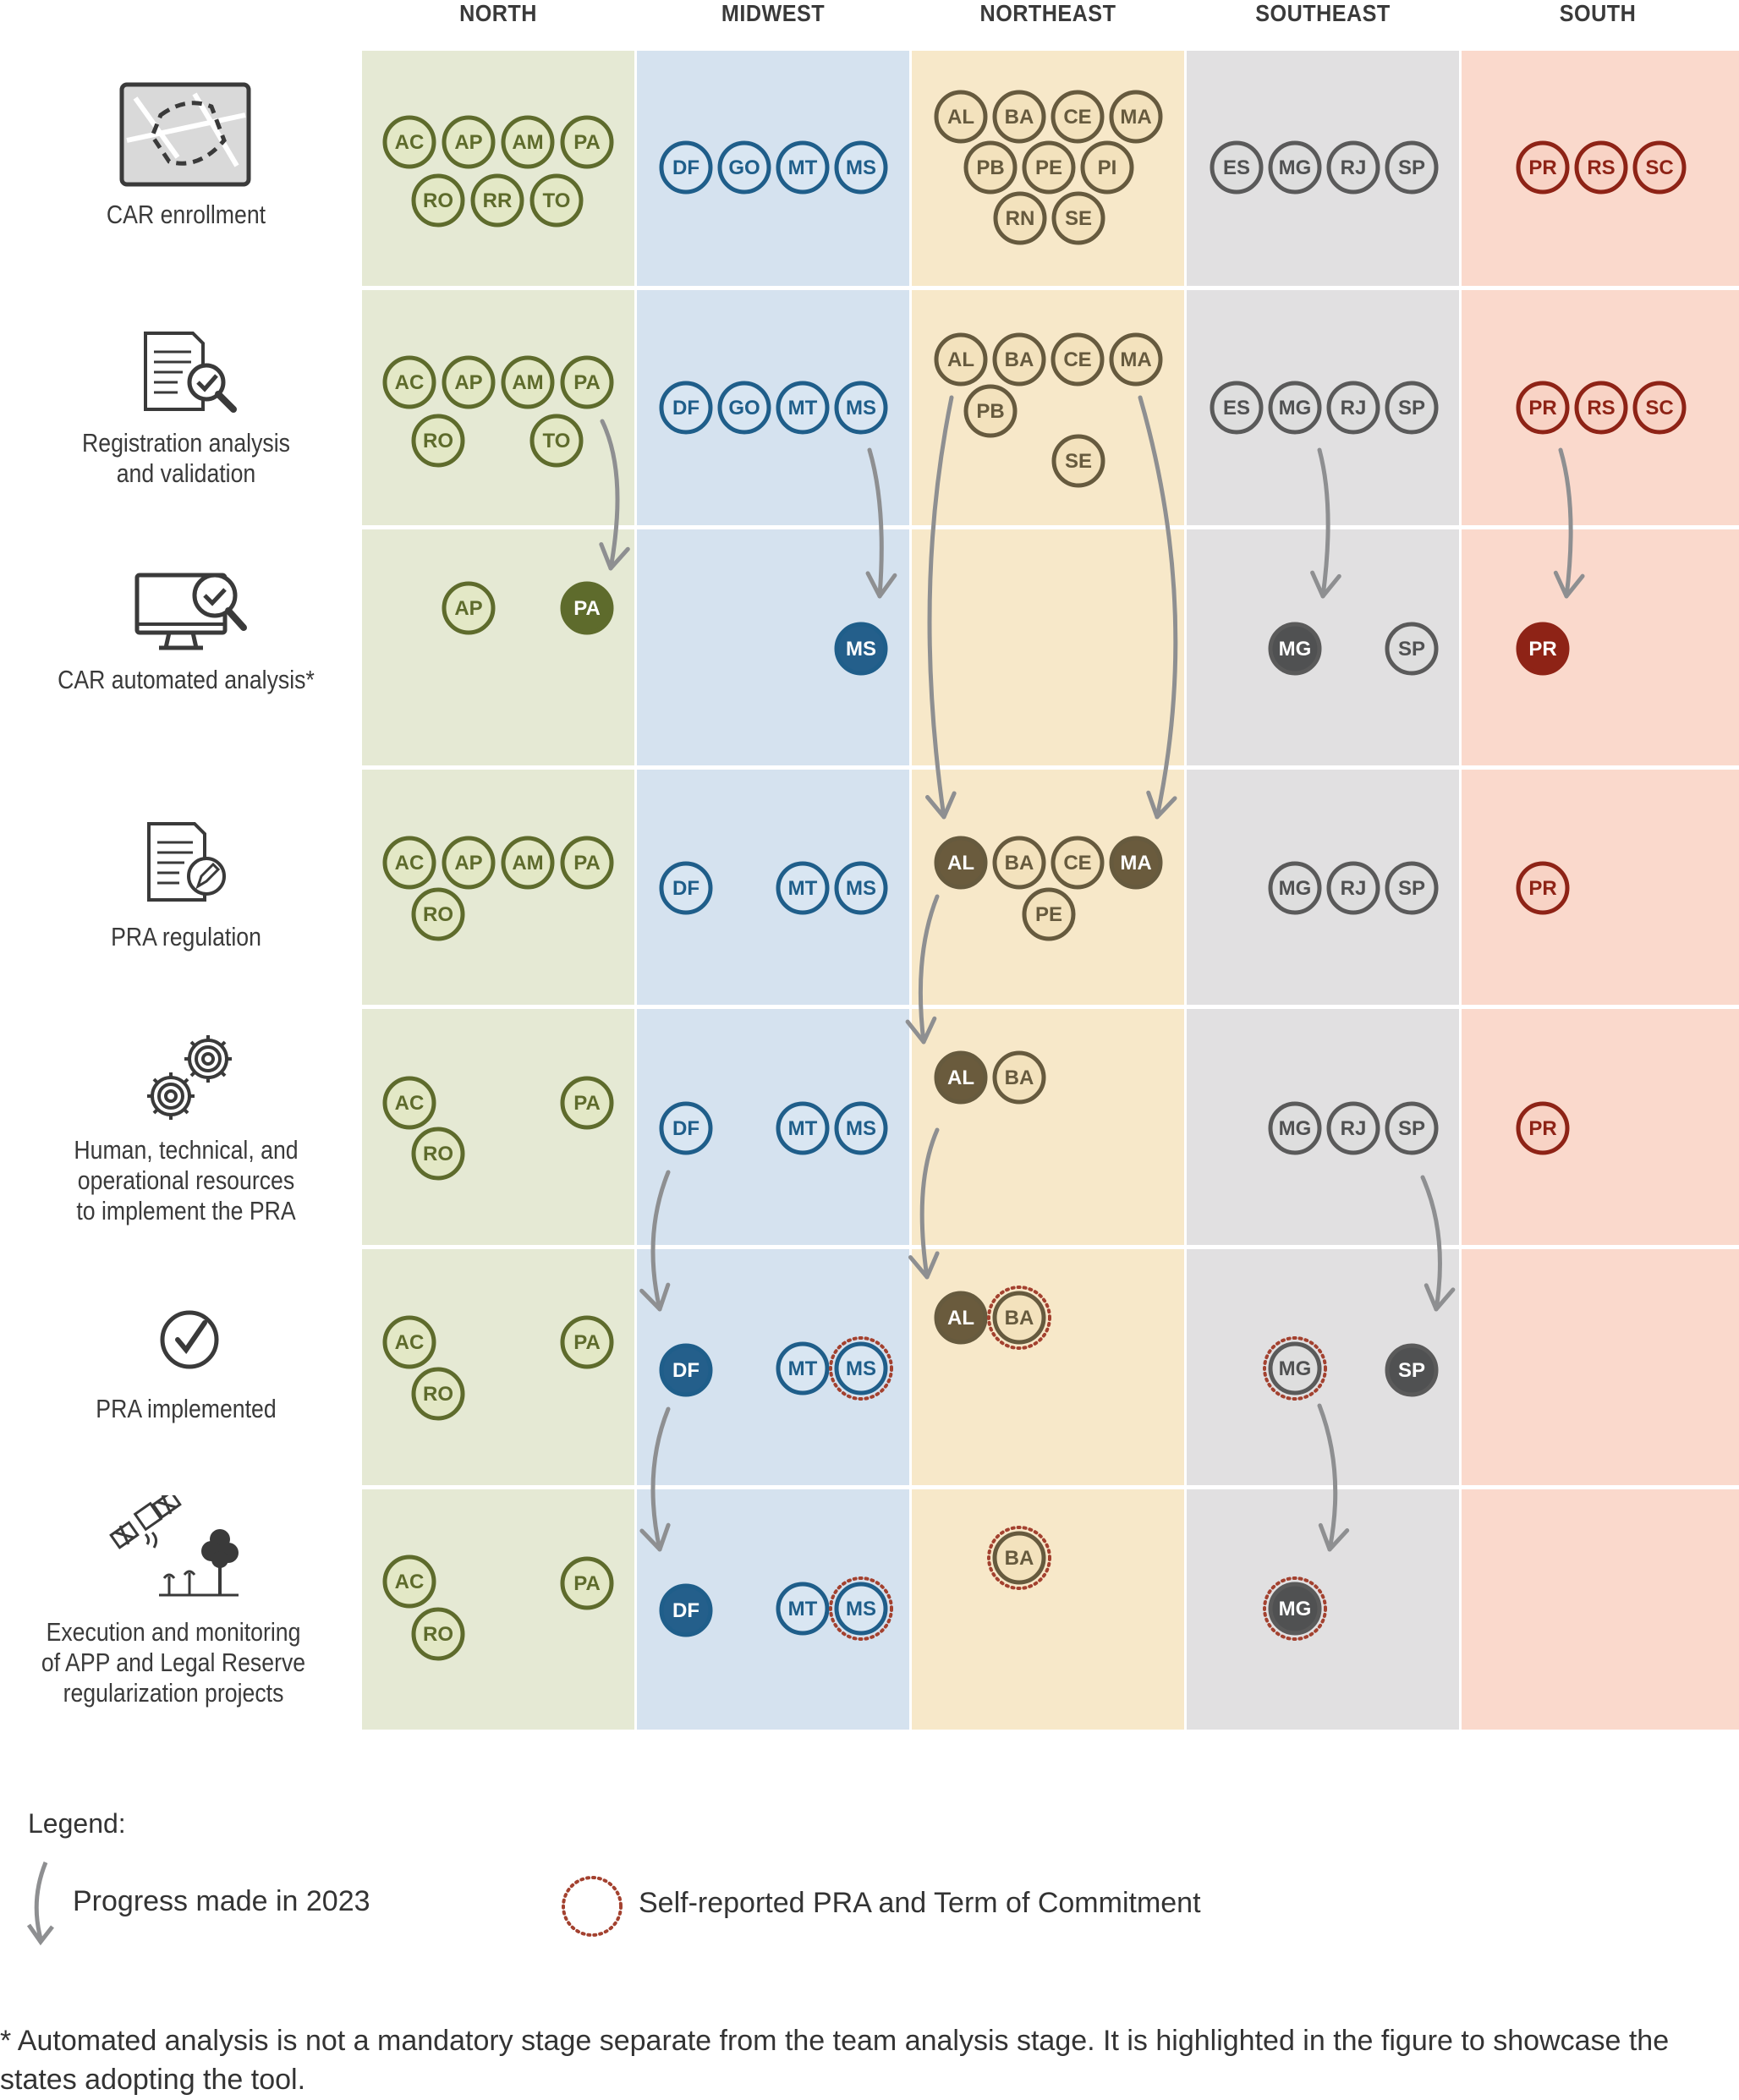 Image resolution: width=1739 pixels, height=2100 pixels. Describe the element at coordinates (186, 443) in the screenshot. I see `stage-label-line: Registration analysis` at that location.